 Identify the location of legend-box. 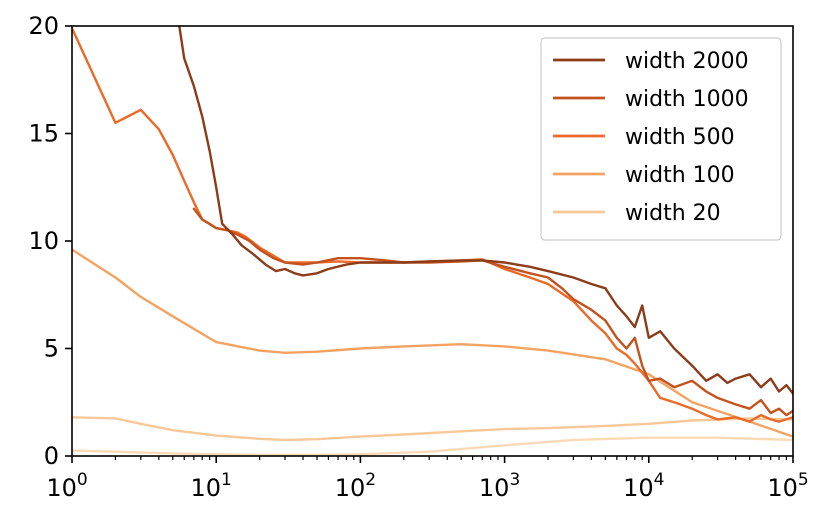
(661, 139).